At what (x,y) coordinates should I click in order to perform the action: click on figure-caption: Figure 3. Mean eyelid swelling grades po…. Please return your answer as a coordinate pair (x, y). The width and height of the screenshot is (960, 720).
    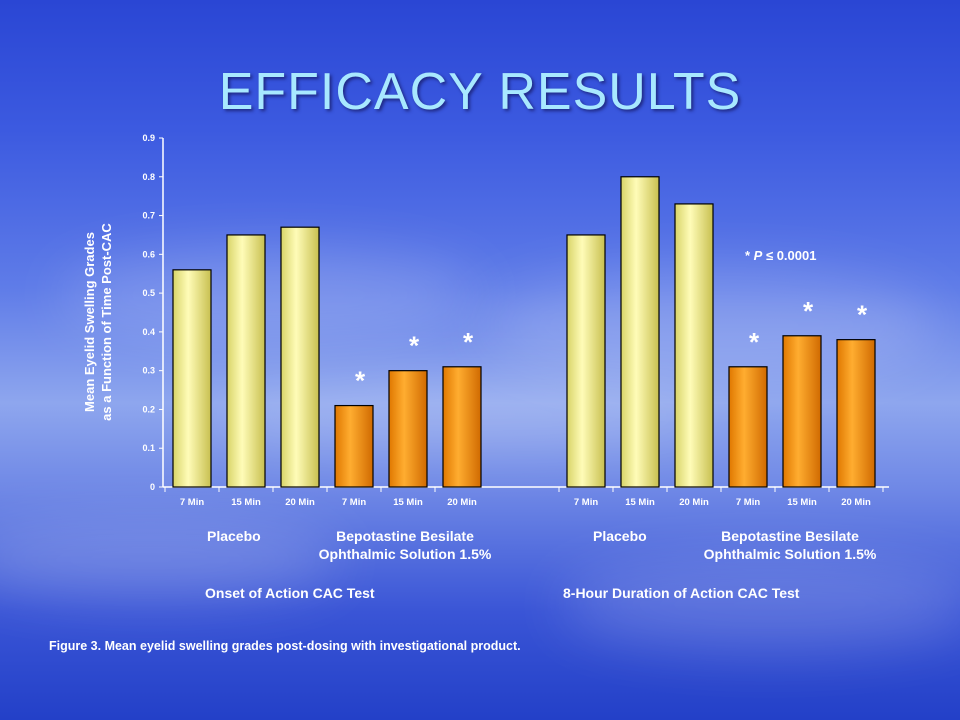
    Looking at the image, I should click on (285, 646).